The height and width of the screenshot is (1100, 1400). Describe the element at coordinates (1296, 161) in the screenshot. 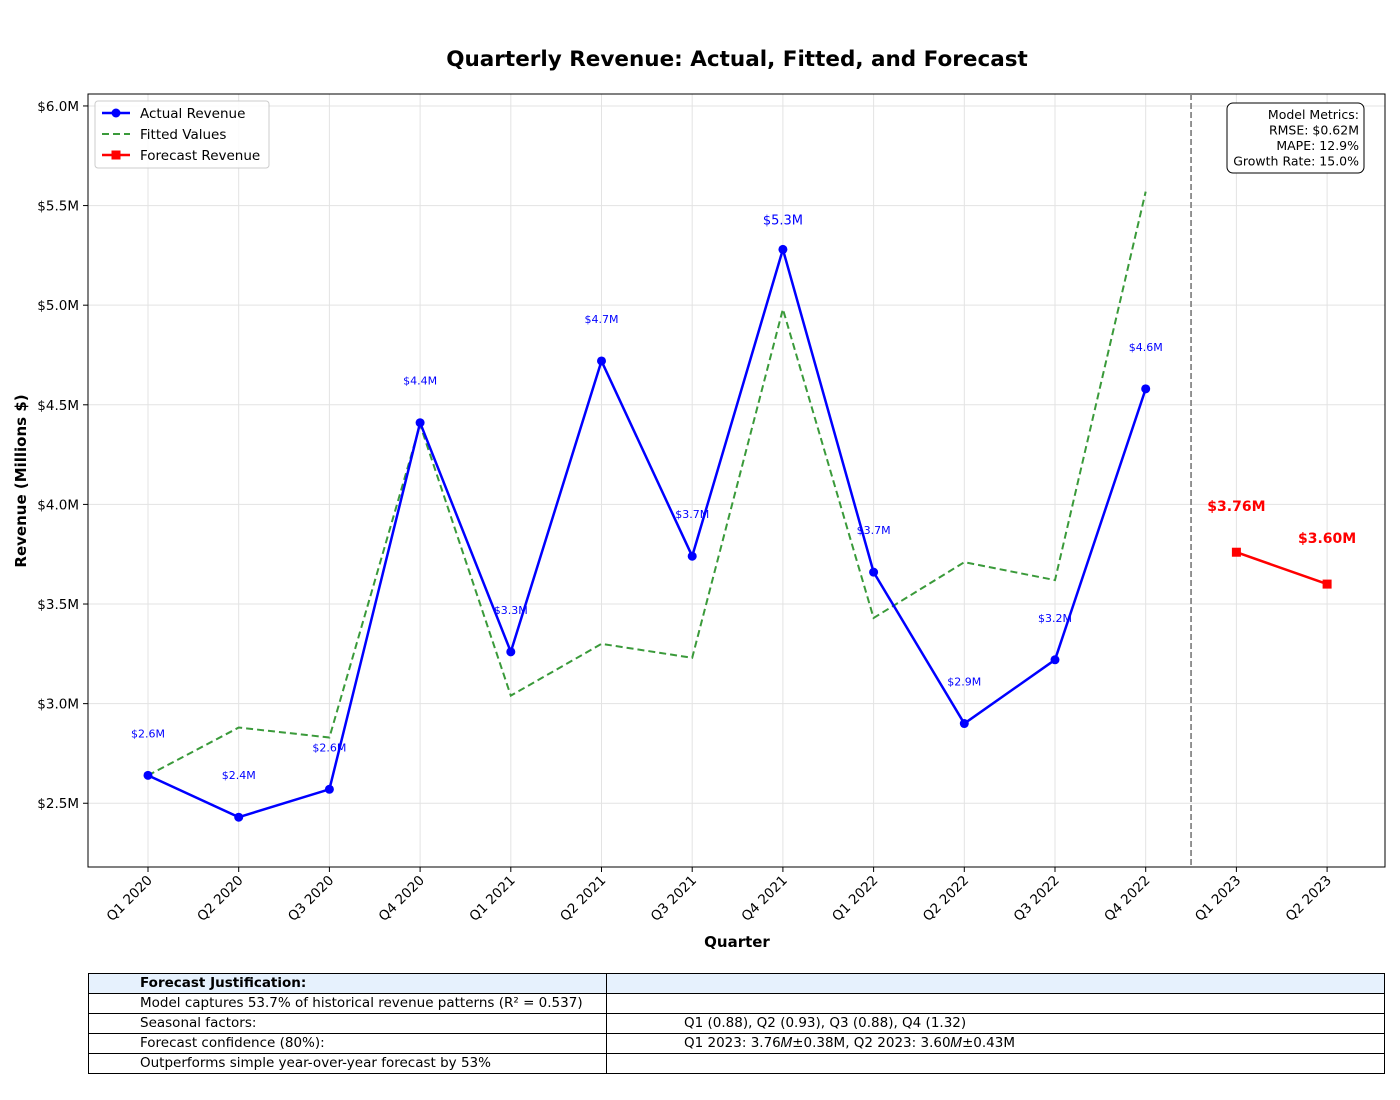

I see `metrics-line: Growth Rate: 15.0%` at that location.